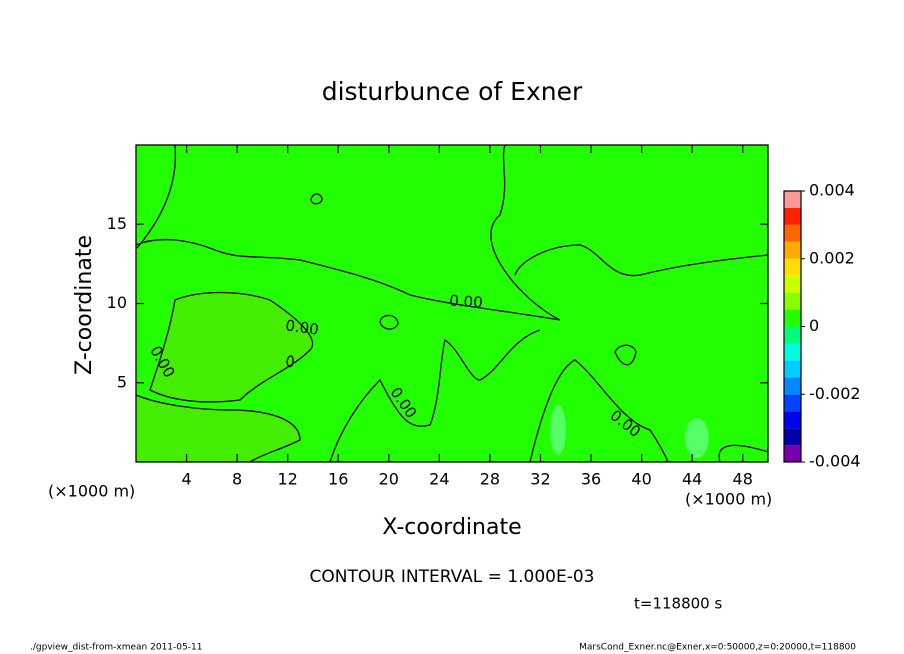  Describe the element at coordinates (835, 393) in the screenshot. I see `colorbar-tick-label: -0.002` at that location.